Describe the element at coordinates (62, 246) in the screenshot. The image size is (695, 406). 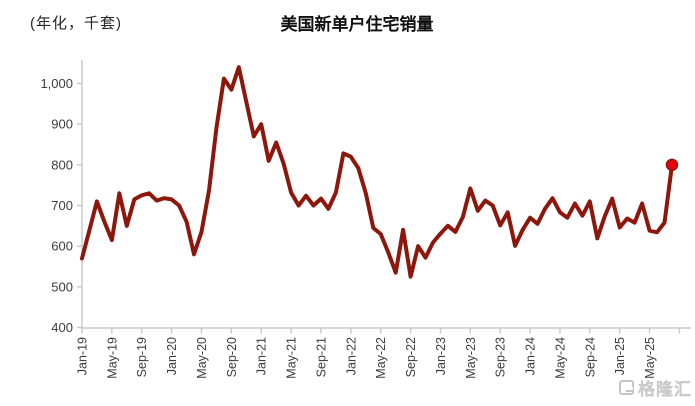
I see `y-tick-label: 600` at that location.